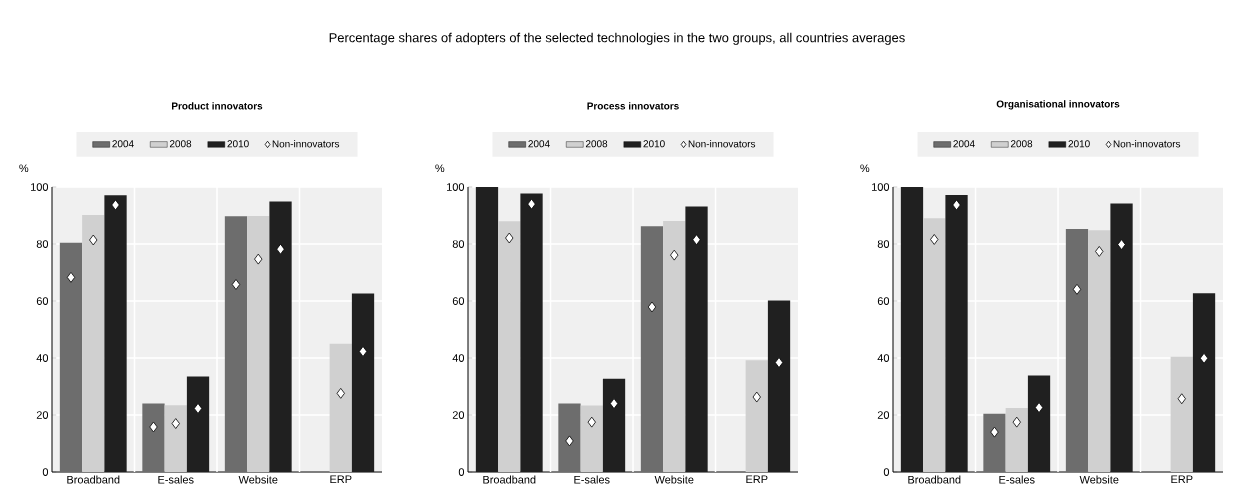 This screenshot has width=1234, height=494. I want to click on chart-title: Organisational innovators, so click(1058, 105).